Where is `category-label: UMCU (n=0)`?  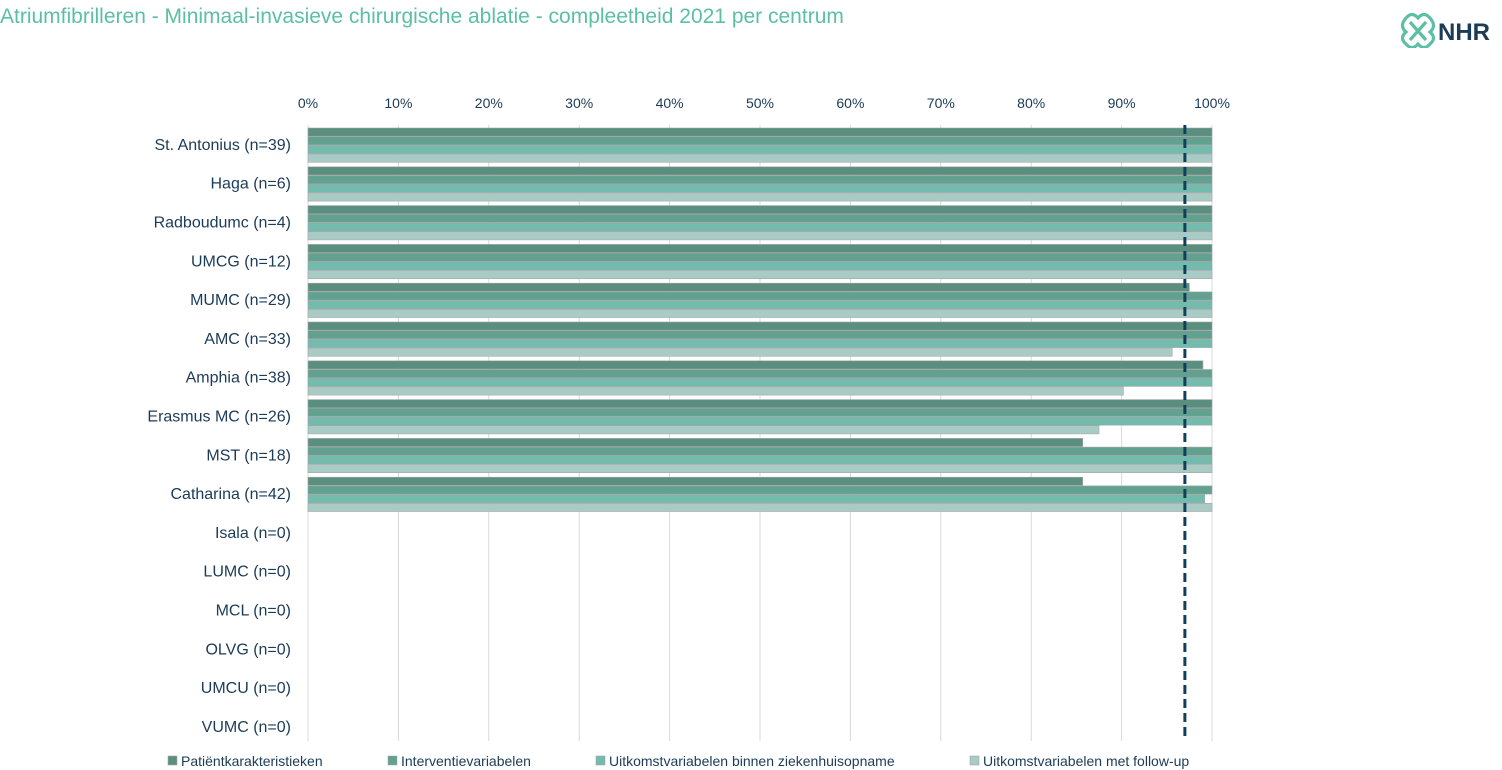
category-label: UMCU (n=0) is located at coordinates (246, 688).